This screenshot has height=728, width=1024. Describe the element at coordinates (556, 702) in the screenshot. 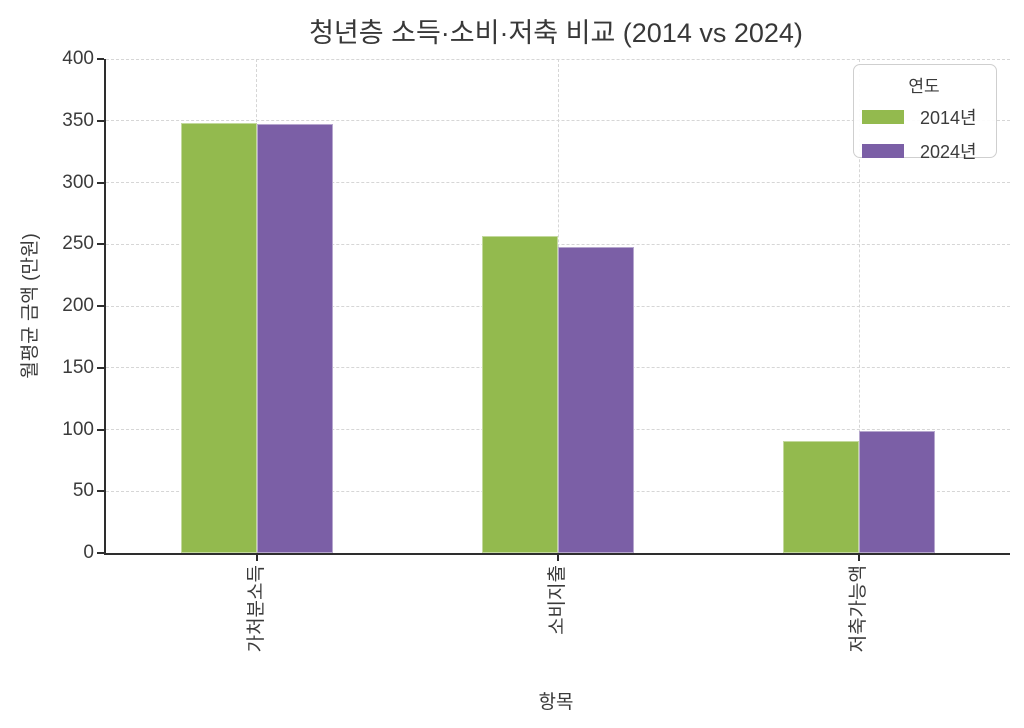

I see `x-axis-label: 항목` at that location.